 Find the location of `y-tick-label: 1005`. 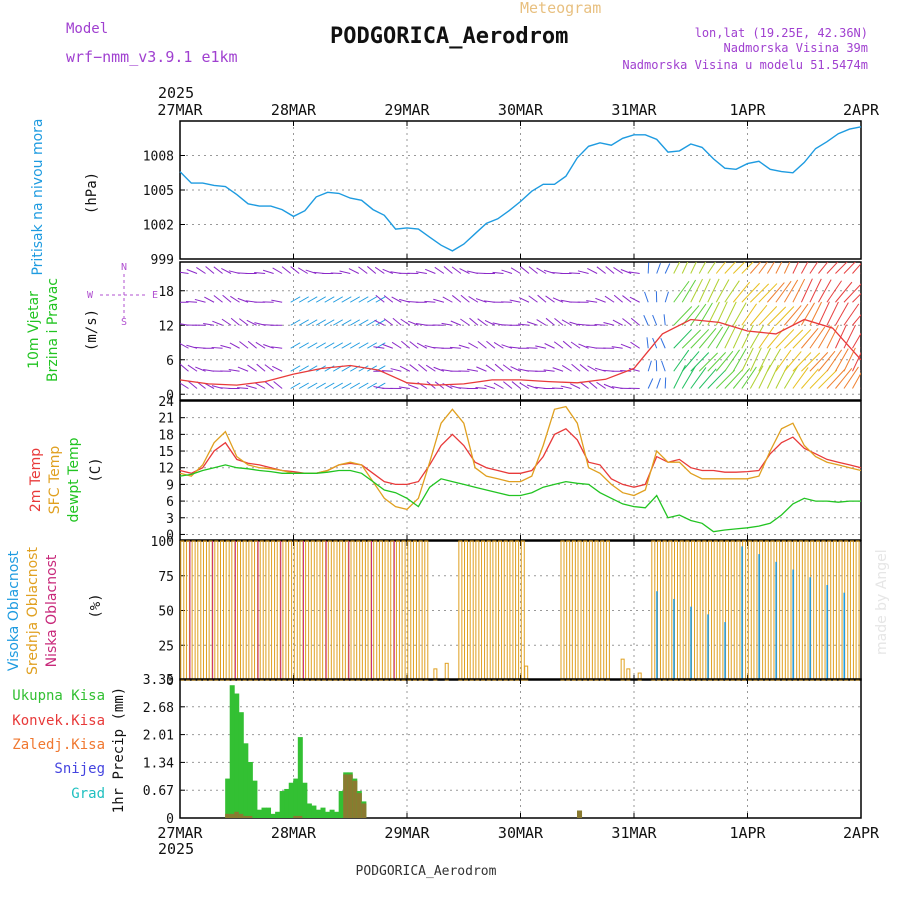

y-tick-label: 1005 is located at coordinates (158, 191).